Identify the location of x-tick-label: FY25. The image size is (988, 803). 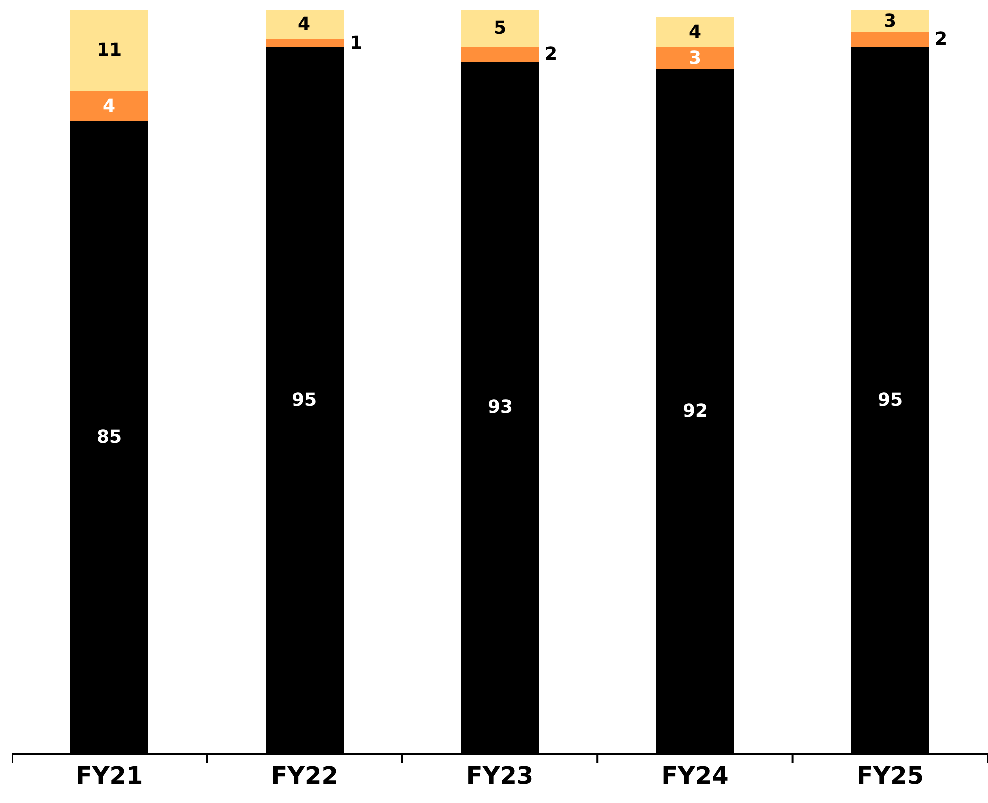
(890, 776).